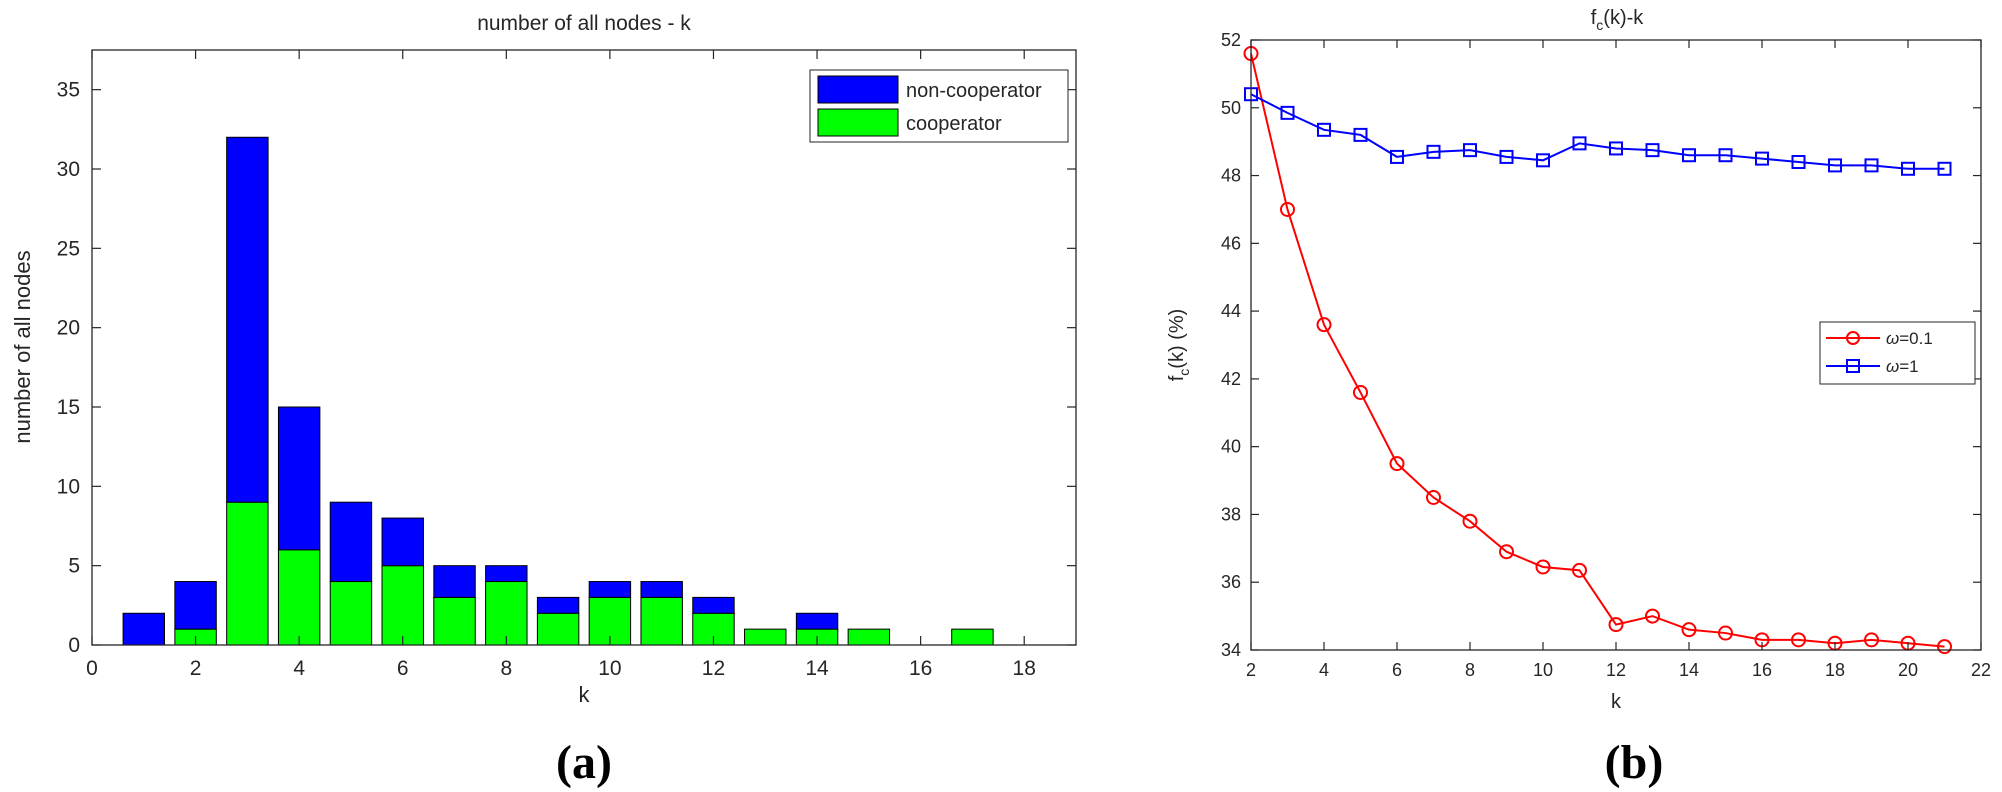  I want to click on y-tick-label: 50, so click(1231, 108).